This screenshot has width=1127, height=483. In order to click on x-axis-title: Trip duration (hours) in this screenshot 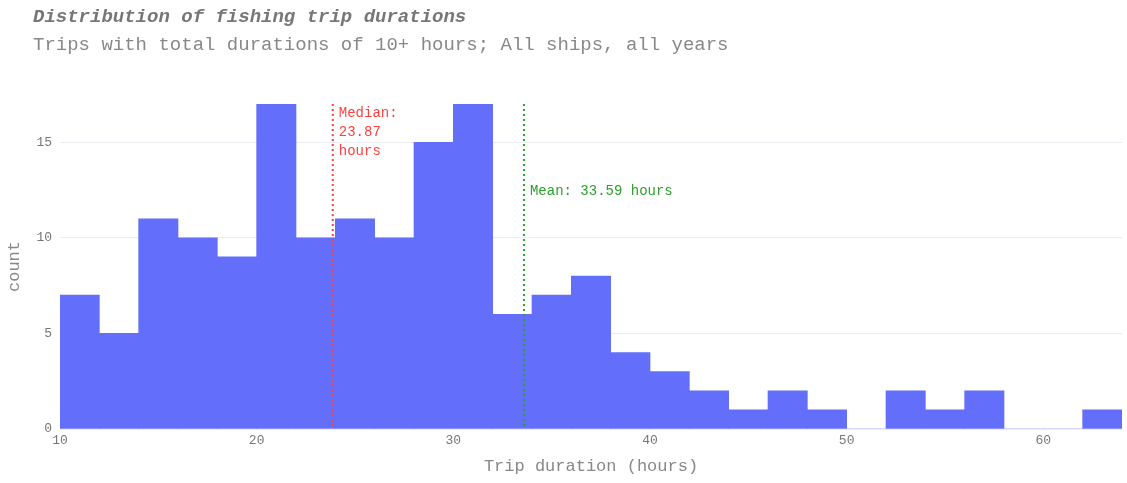, I will do `click(591, 467)`.